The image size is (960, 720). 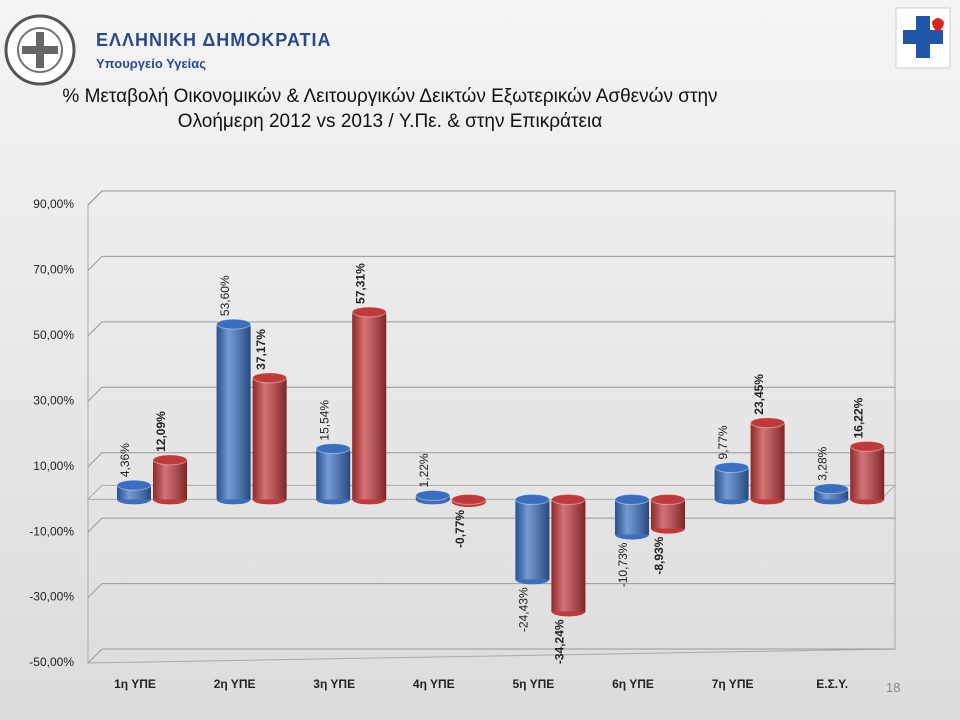 What do you see at coordinates (893, 687) in the screenshot?
I see `page-number: 18` at bounding box center [893, 687].